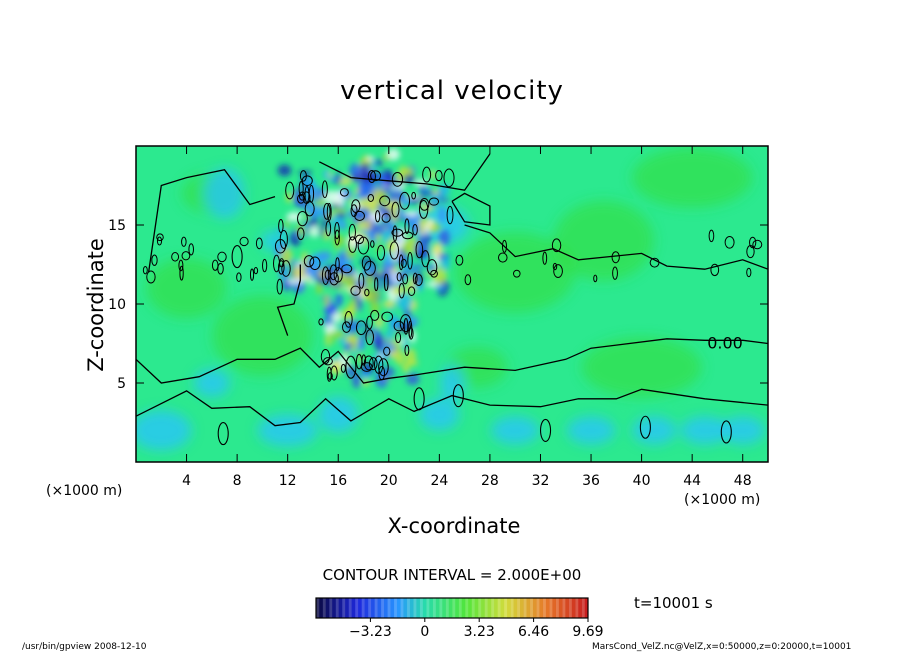  I want to click on y-tick-label: 15, so click(117, 226).